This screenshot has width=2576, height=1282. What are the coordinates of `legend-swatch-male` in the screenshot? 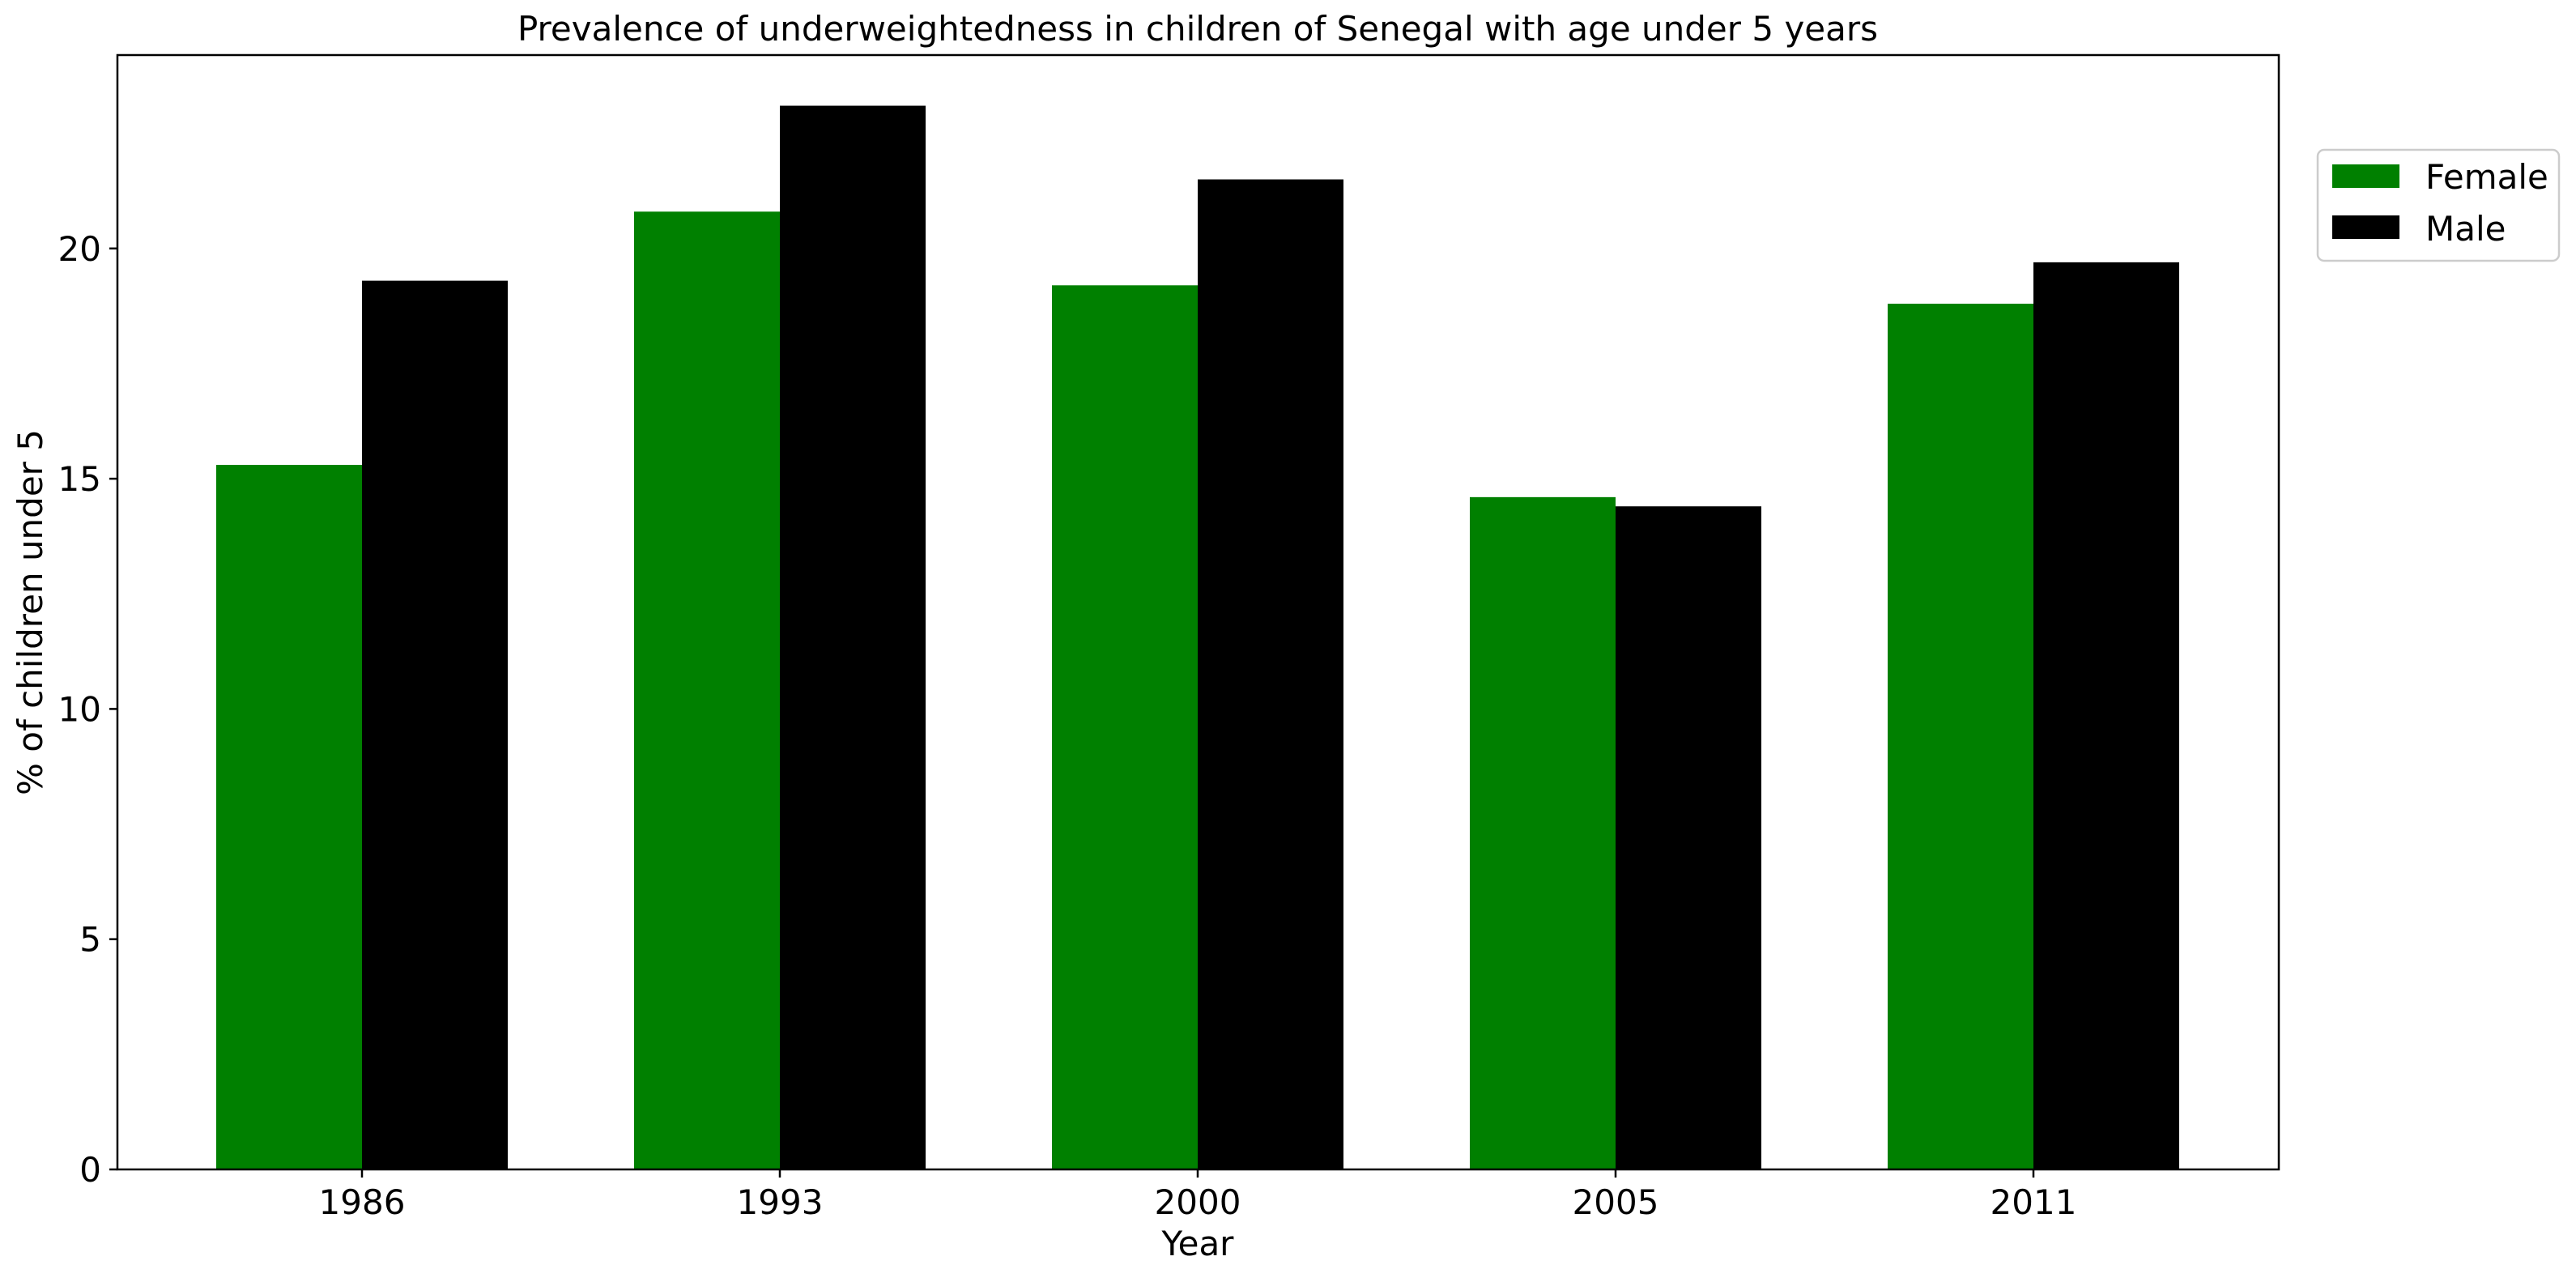 It's located at (2365, 227).